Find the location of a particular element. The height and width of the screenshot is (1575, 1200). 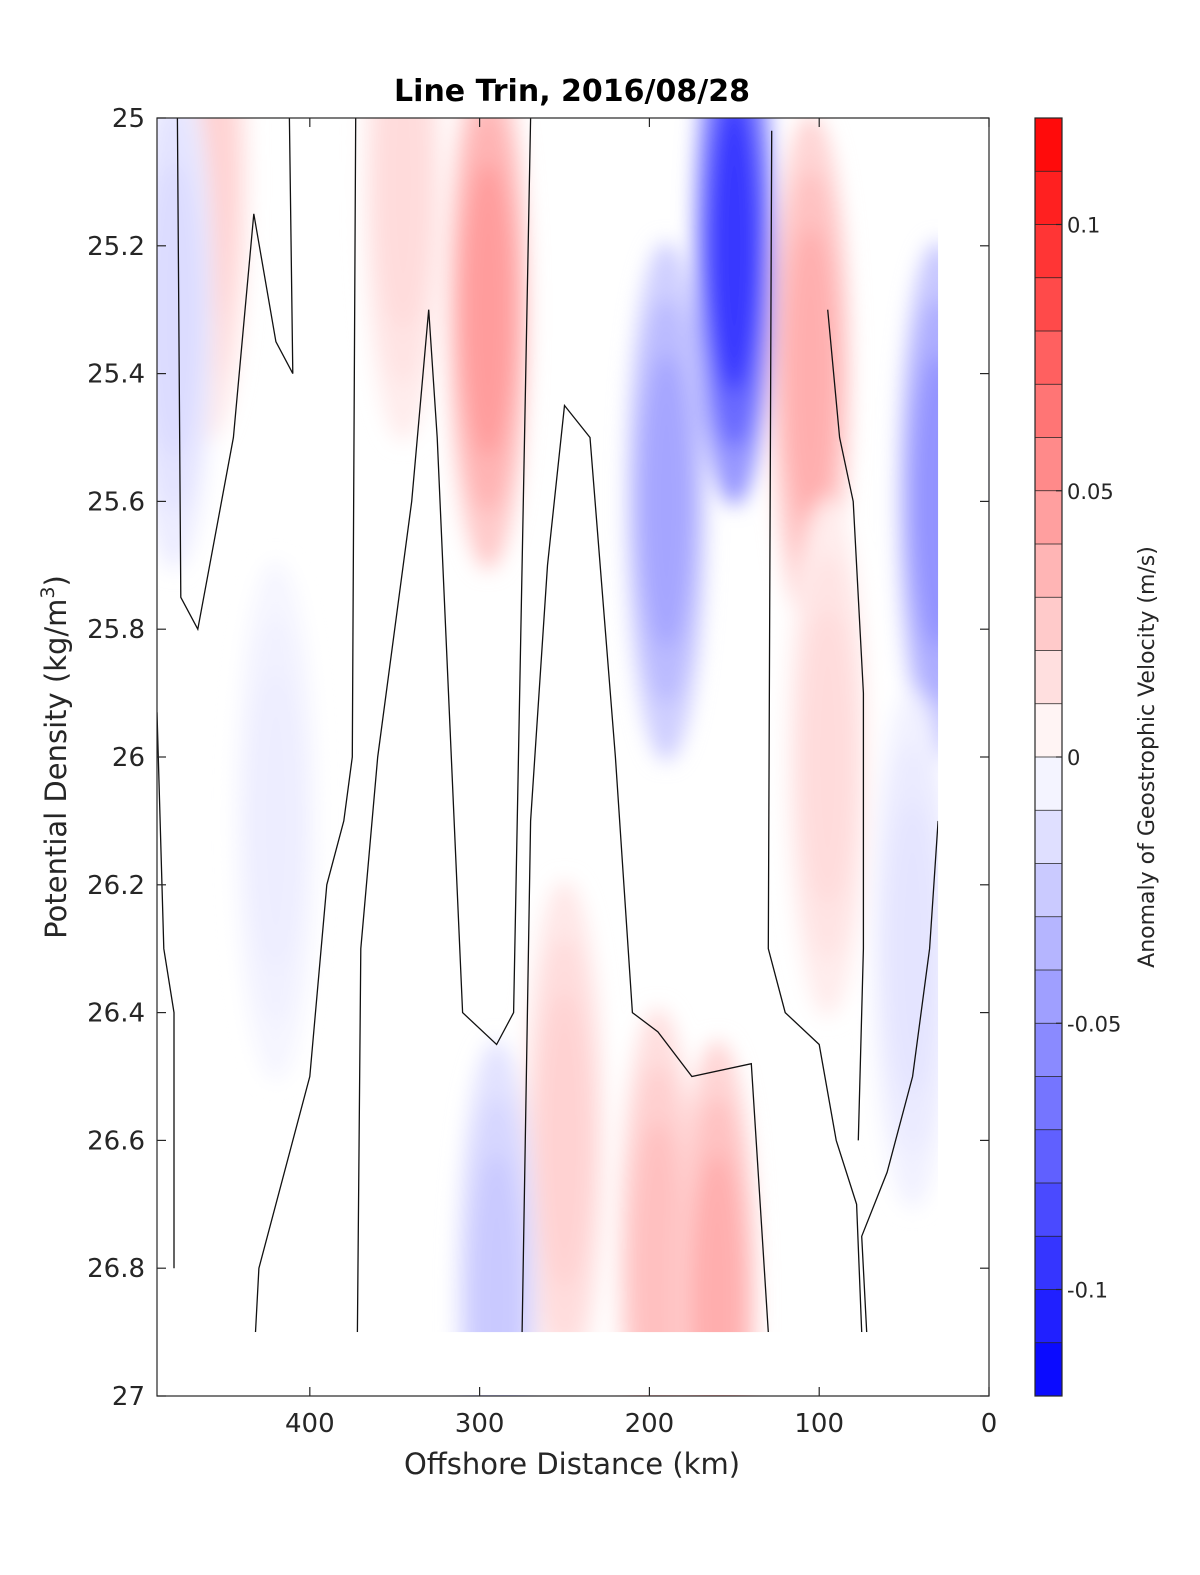

colorbar-tick-label: 0 is located at coordinates (1073, 758).